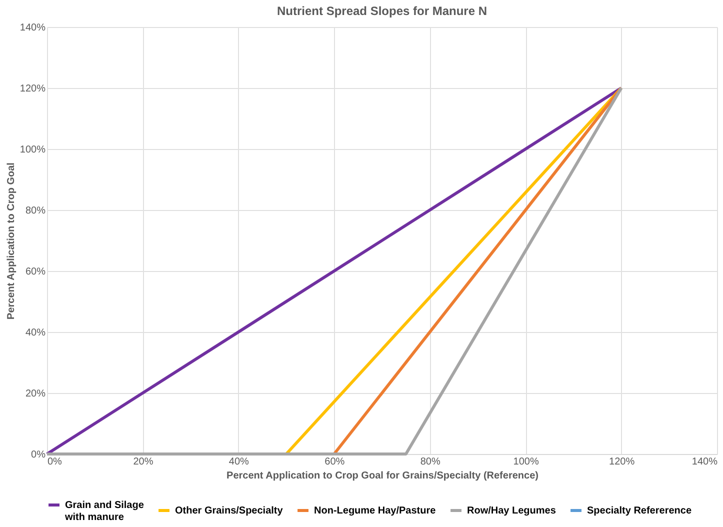  Describe the element at coordinates (33, 150) in the screenshot. I see `y-tick-label: 100%` at that location.